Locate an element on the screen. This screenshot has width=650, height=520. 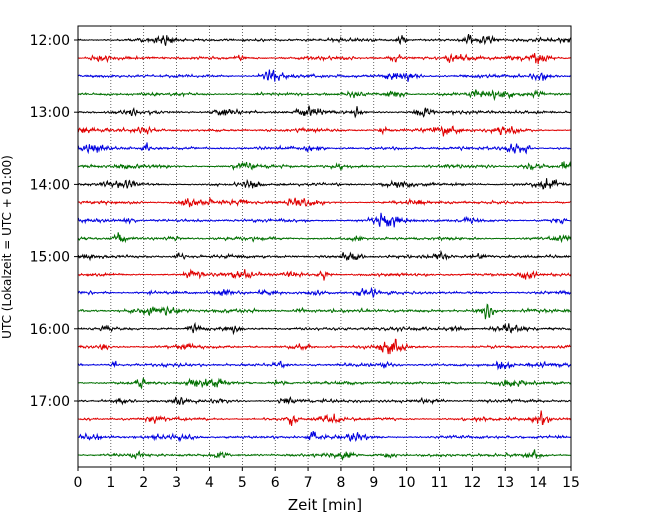
y-tick-label: 12:00 is located at coordinates (50, 41).